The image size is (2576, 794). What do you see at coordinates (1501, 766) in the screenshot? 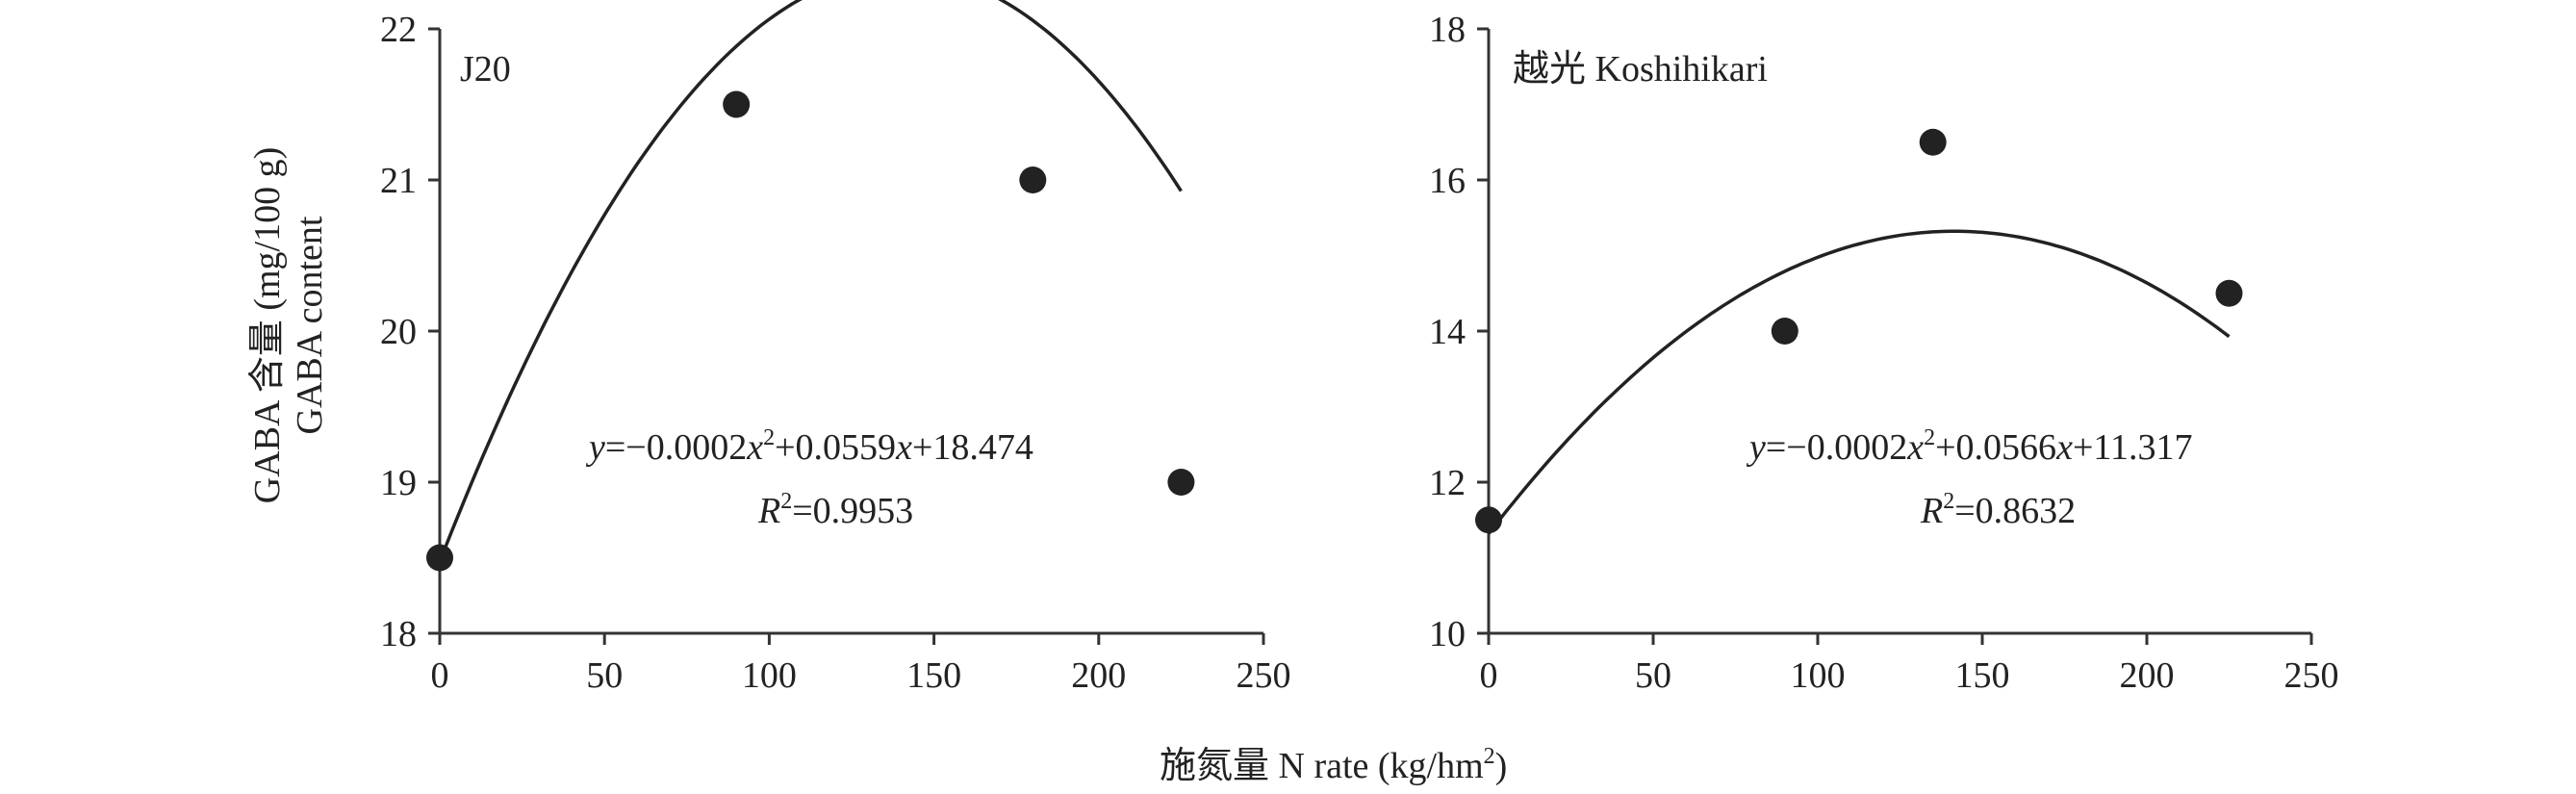
I see `x-axis-label-suffix: )` at bounding box center [1501, 766].